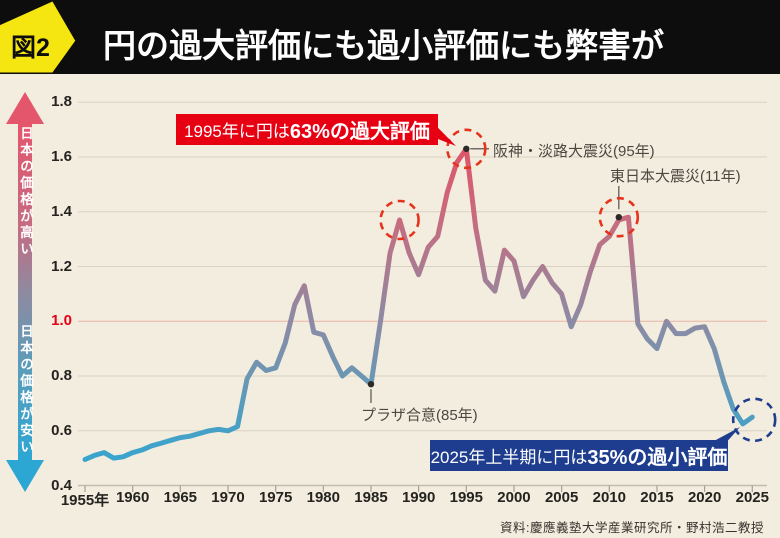 Image resolution: width=780 pixels, height=538 pixels. I want to click on x-axis-label-1985: 1985, so click(371, 497).